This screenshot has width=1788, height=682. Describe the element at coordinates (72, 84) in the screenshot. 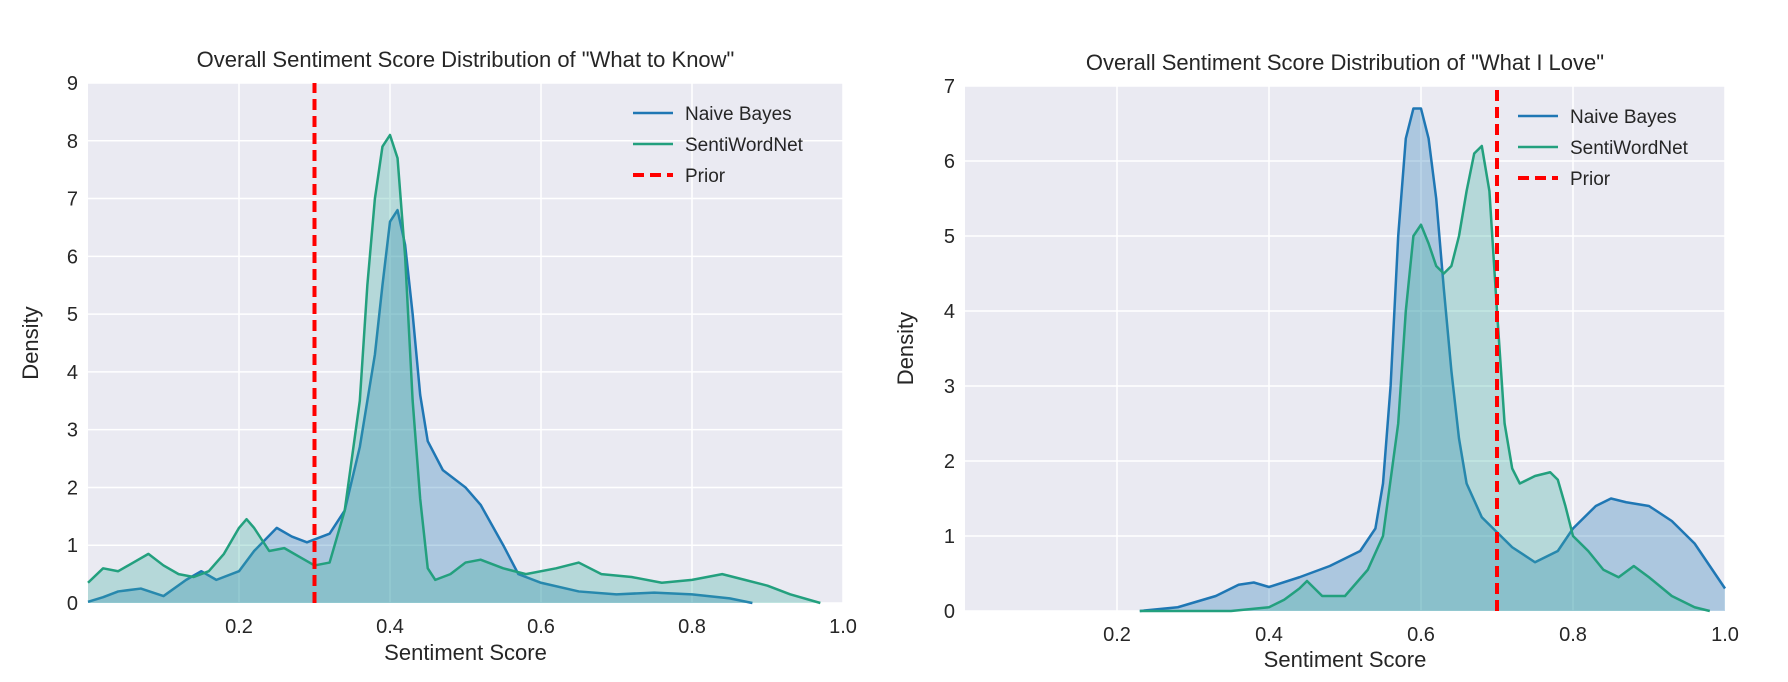

I see `y-tick-label: 9` at that location.